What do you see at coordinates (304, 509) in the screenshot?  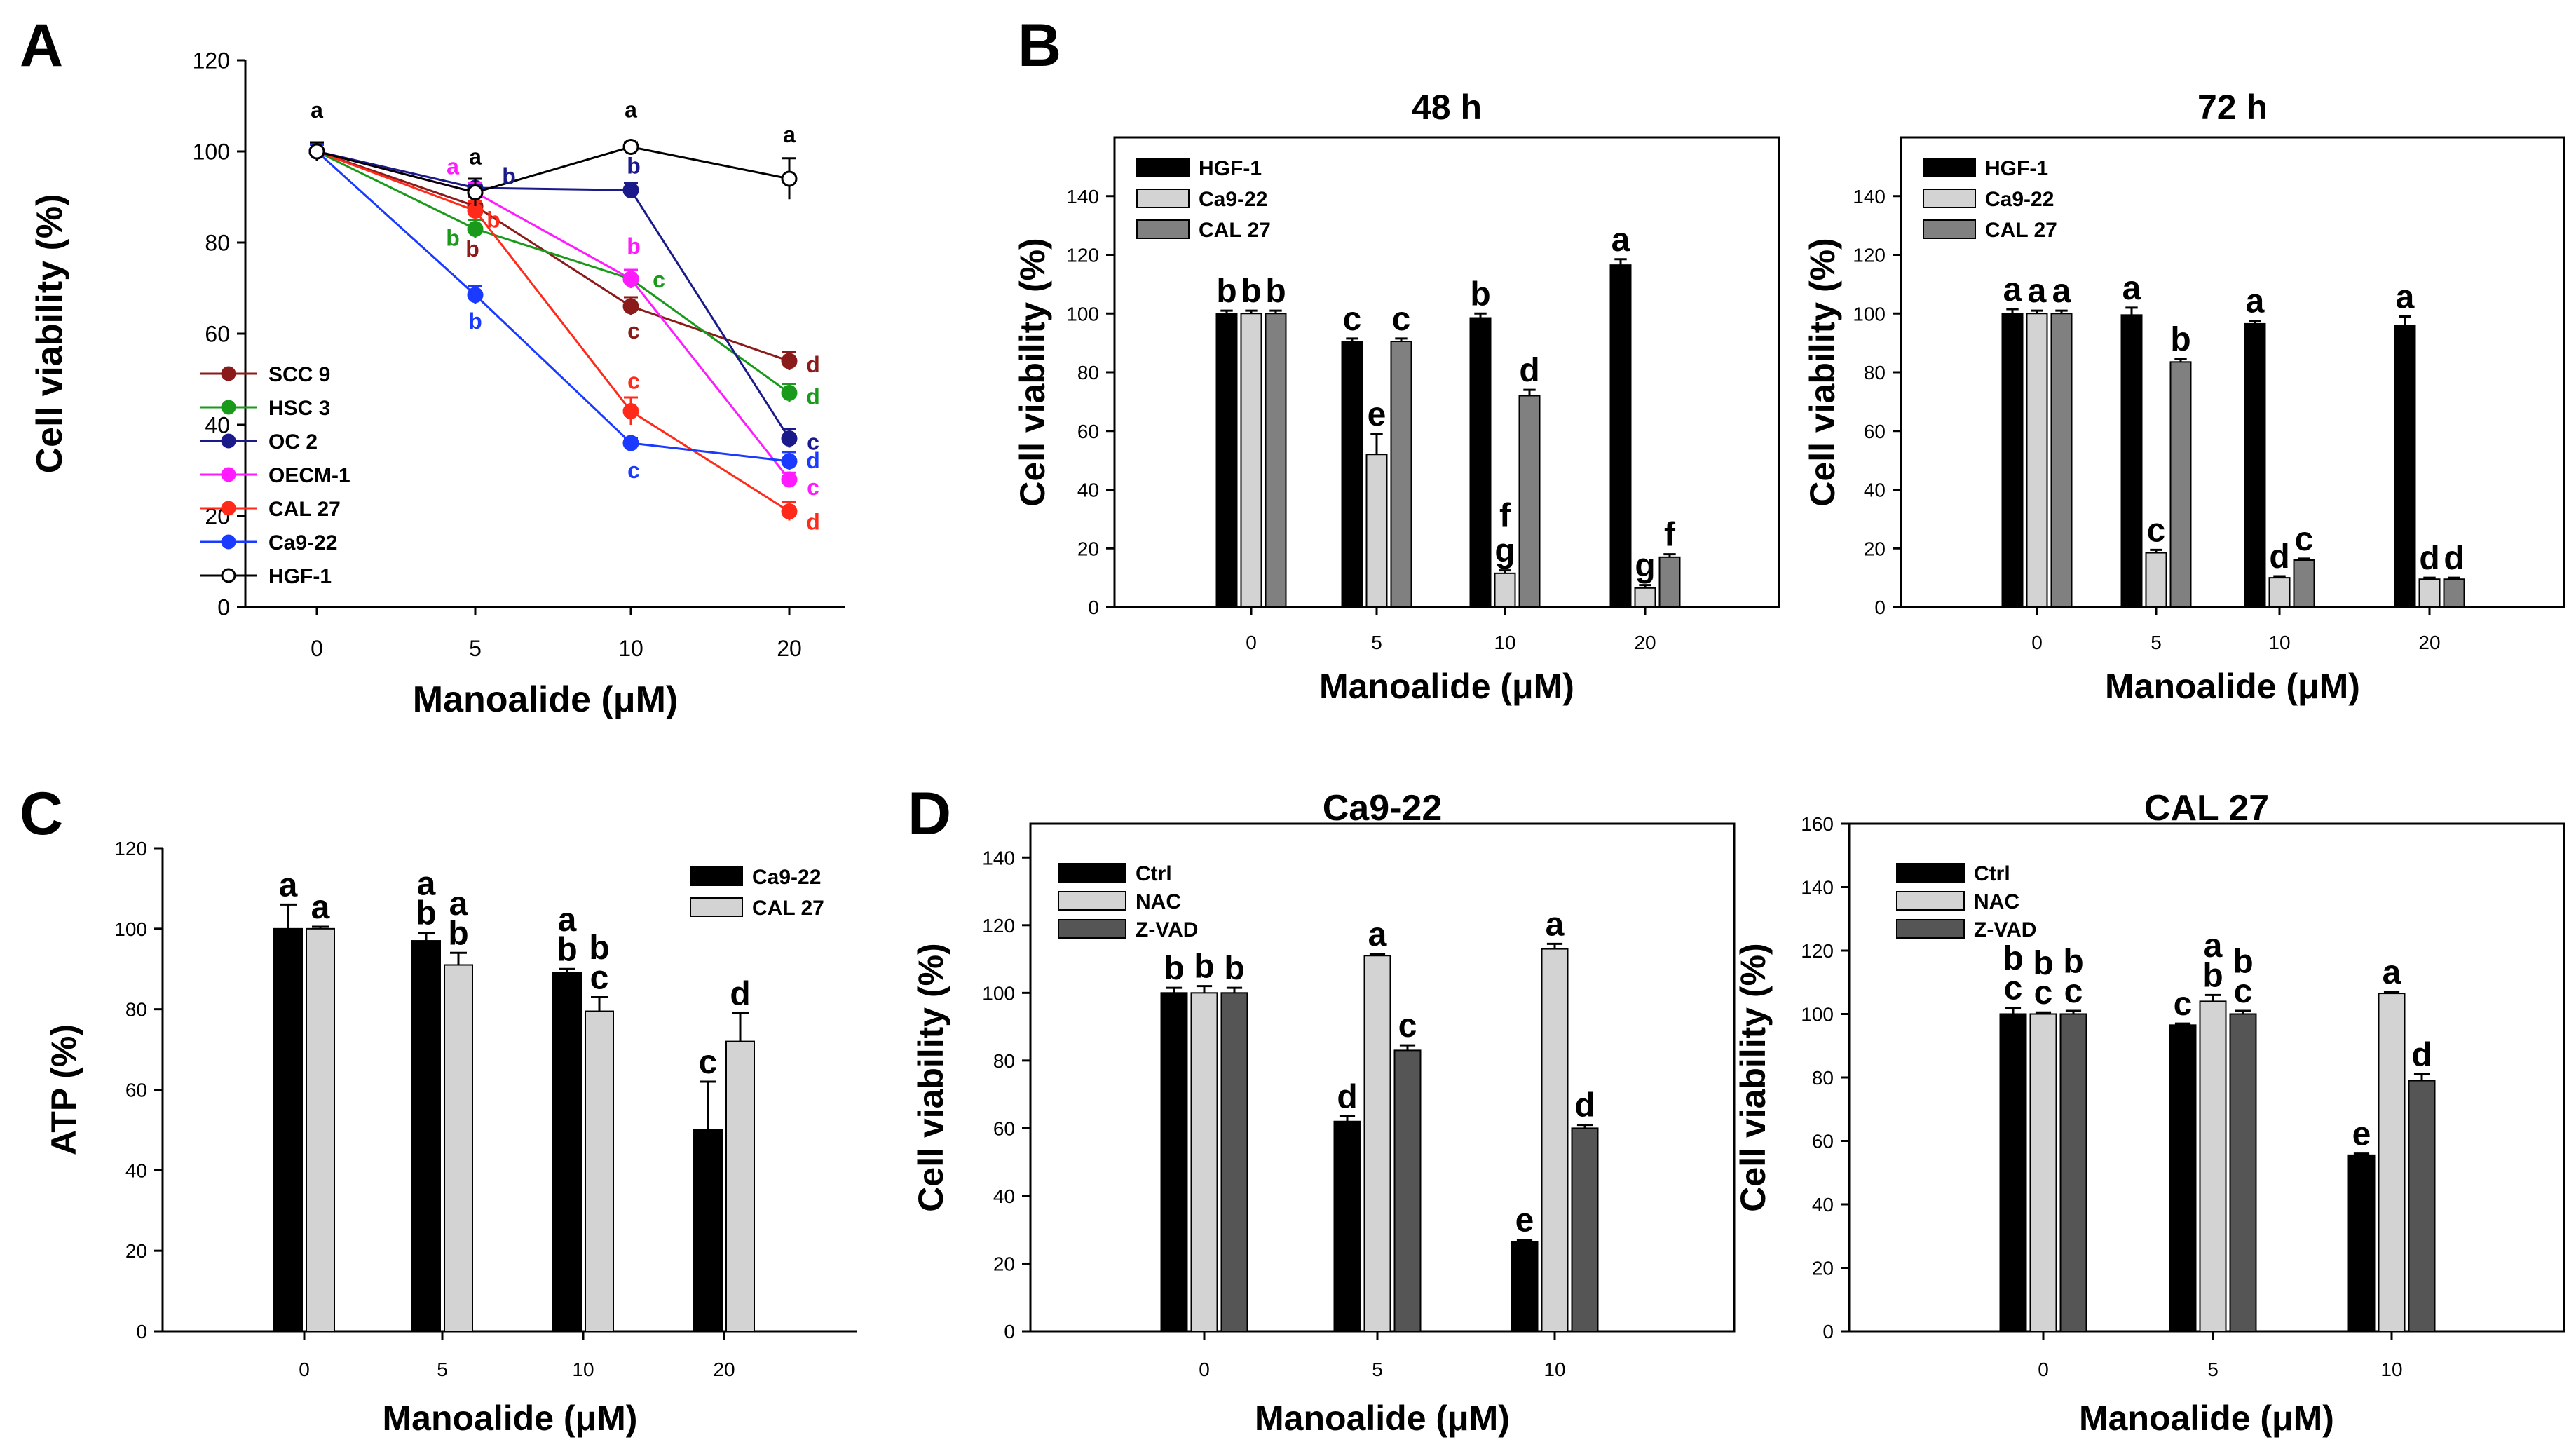 I see `legend-label: CAL 27` at bounding box center [304, 509].